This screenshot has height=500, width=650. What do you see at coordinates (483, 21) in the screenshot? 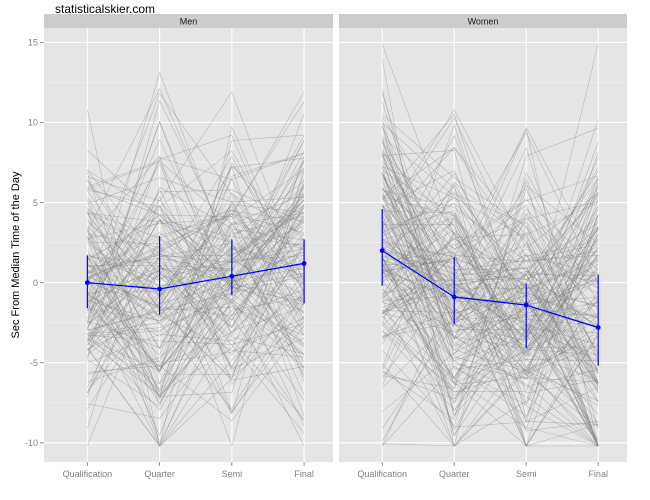
I see `facet-strip` at bounding box center [483, 21].